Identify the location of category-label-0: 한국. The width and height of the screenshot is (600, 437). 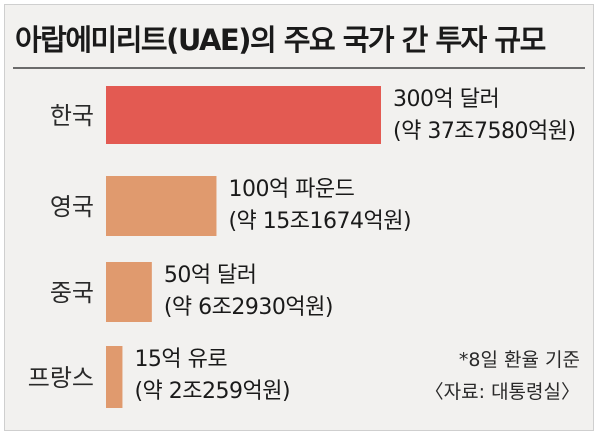
(72, 116).